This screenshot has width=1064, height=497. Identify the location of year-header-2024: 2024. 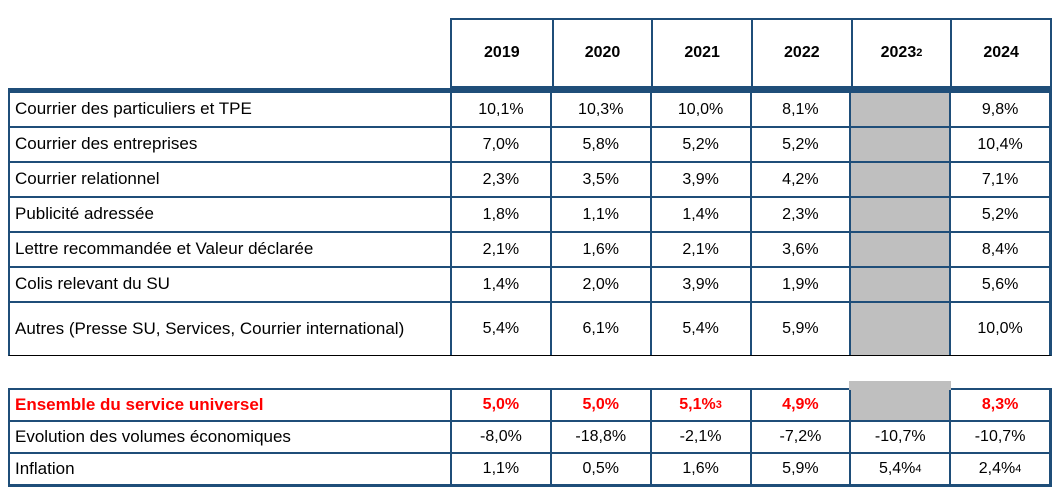
(1000, 53).